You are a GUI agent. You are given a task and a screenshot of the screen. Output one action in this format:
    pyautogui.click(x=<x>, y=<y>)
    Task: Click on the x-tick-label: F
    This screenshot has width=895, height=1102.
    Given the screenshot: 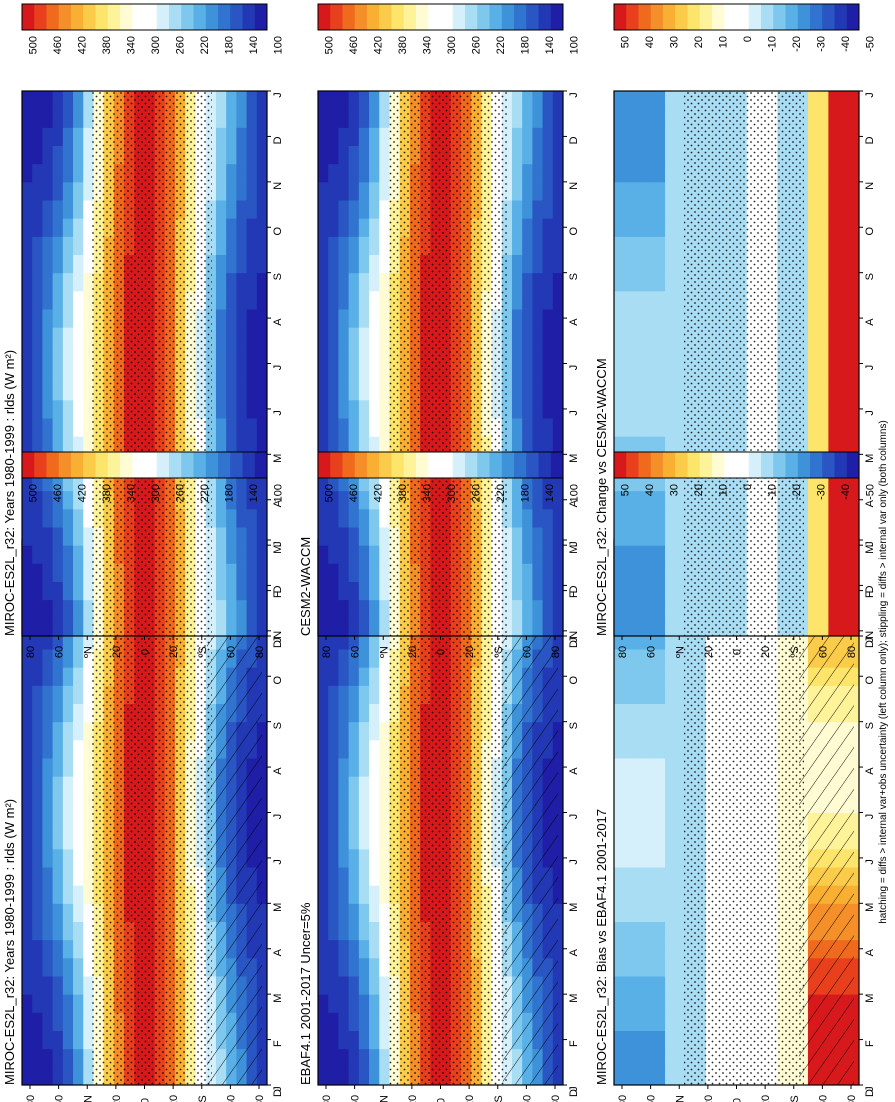 What is the action you would take?
    pyautogui.click(x=574, y=1043)
    